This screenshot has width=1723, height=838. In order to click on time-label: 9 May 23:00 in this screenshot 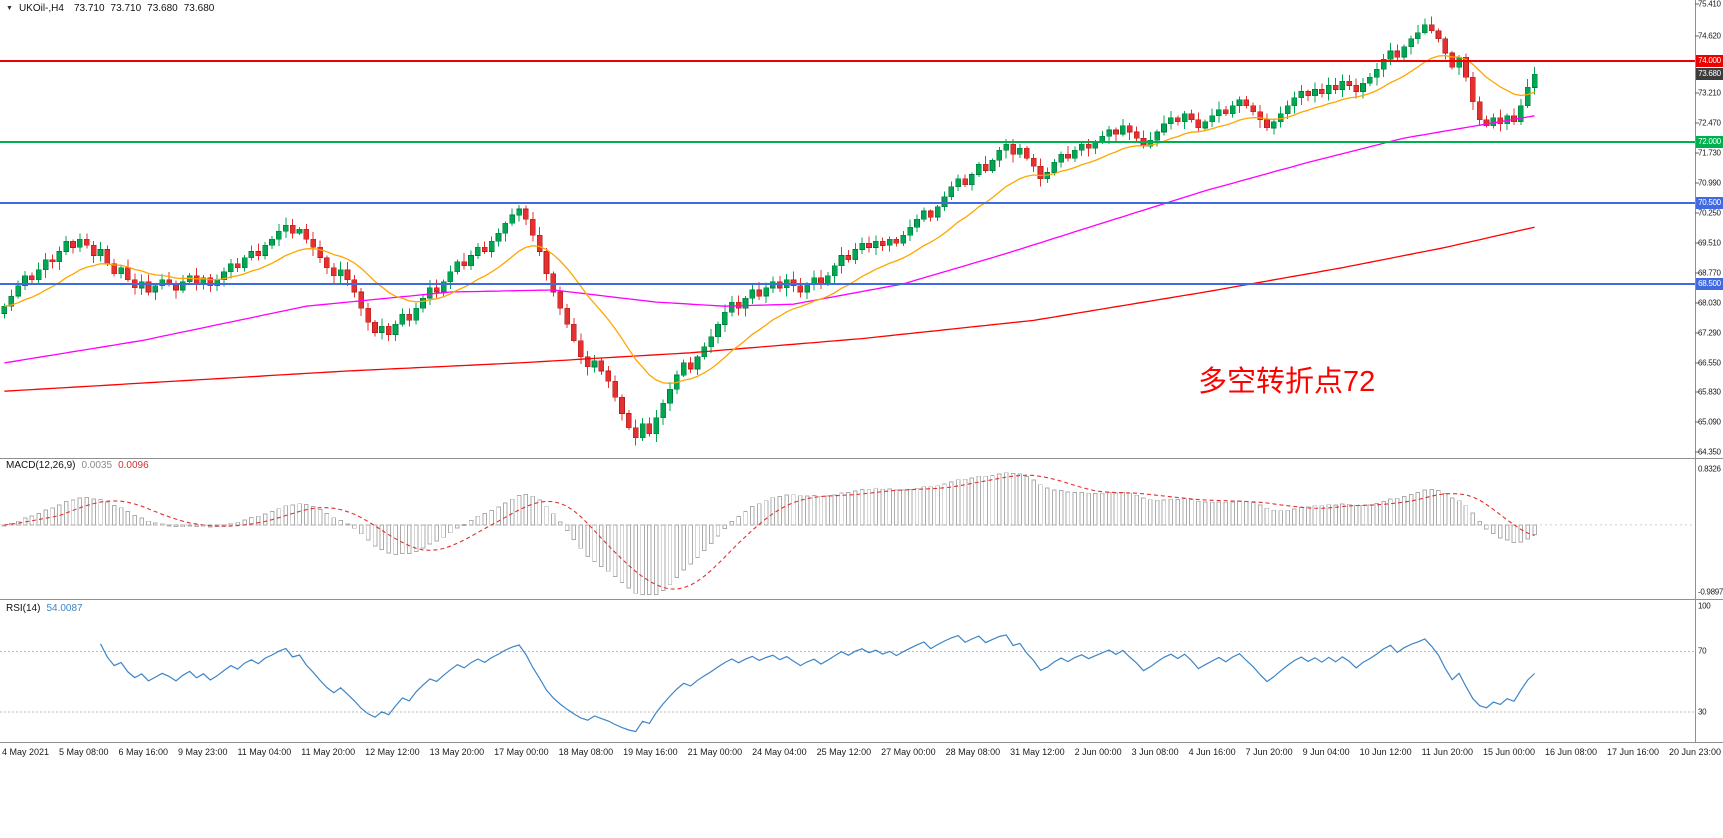, I will do `click(202, 752)`.